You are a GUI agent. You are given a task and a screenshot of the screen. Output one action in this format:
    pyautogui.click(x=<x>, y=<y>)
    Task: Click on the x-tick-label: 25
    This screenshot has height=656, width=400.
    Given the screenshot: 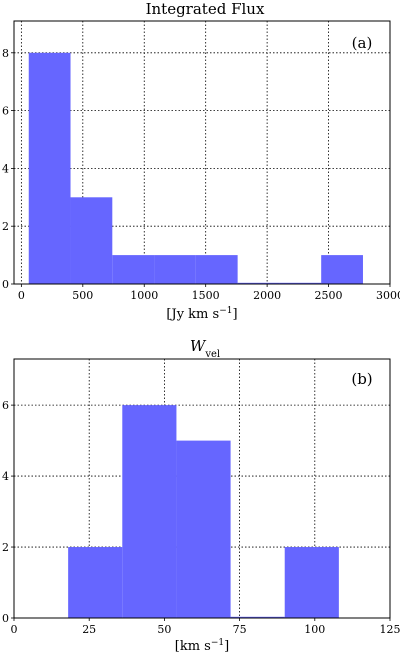 What is the action you would take?
    pyautogui.click(x=89, y=629)
    